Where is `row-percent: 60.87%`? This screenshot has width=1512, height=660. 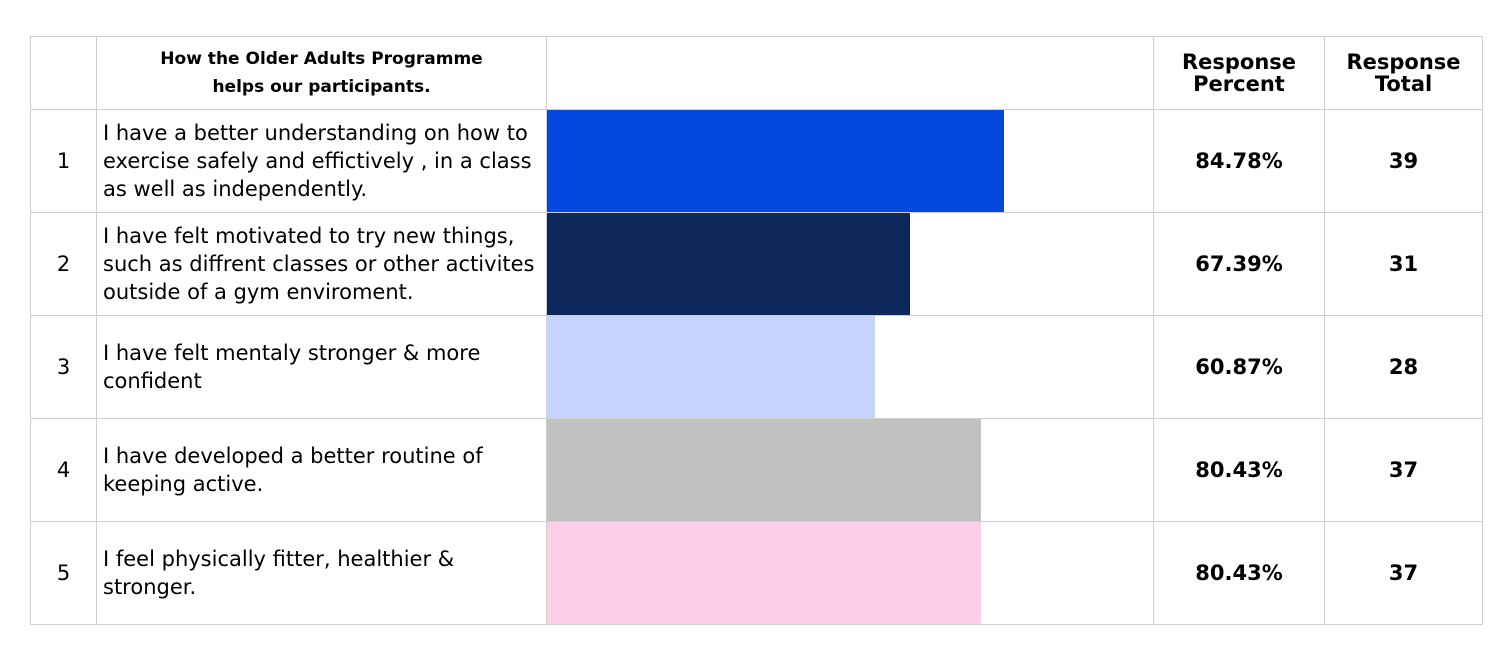 row-percent: 60.87% is located at coordinates (1239, 367).